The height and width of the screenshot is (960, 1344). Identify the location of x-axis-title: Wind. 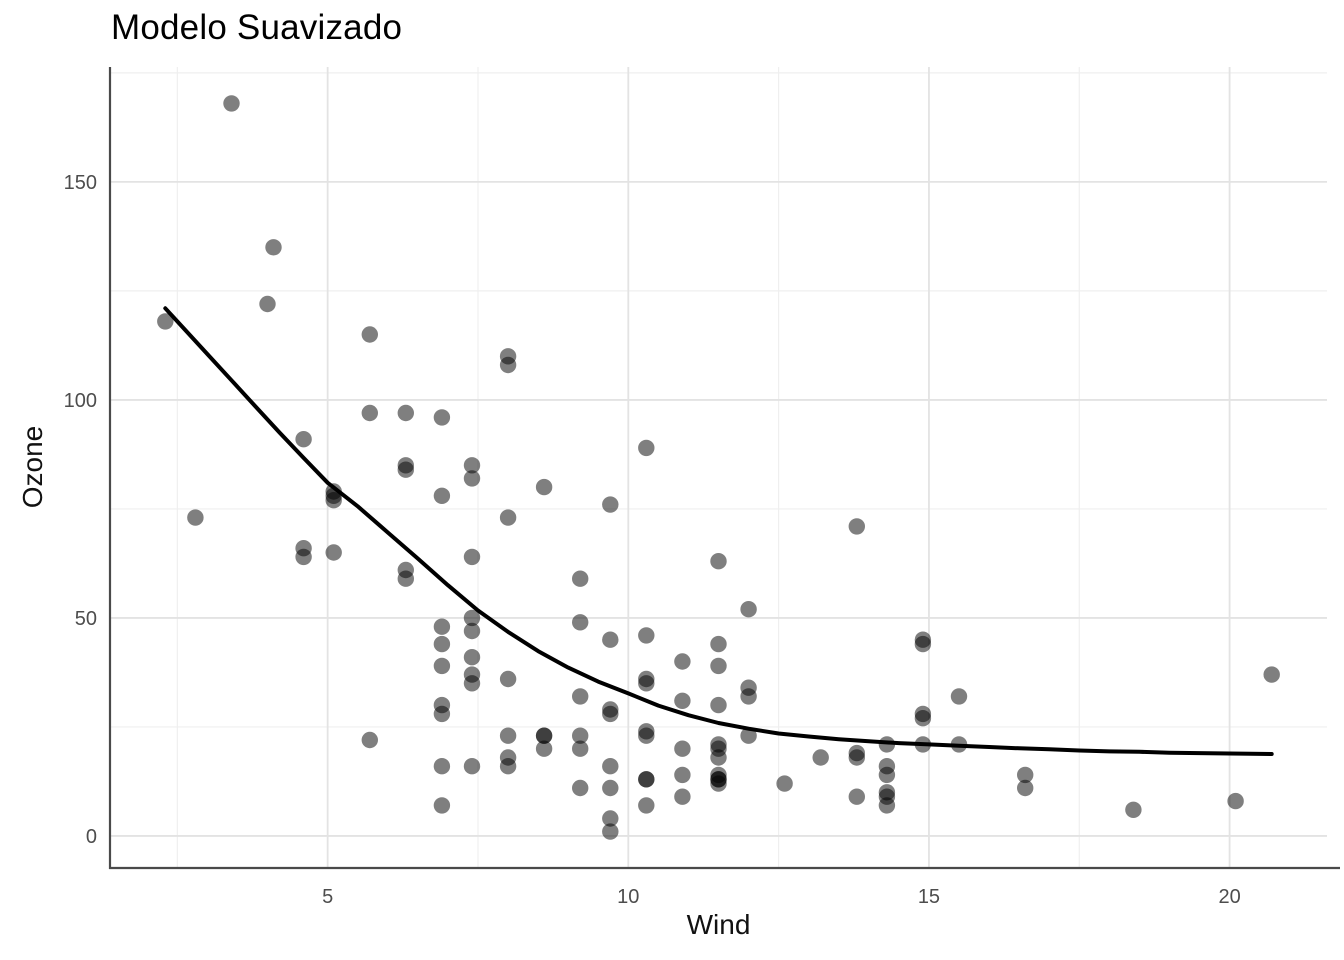
(718, 924).